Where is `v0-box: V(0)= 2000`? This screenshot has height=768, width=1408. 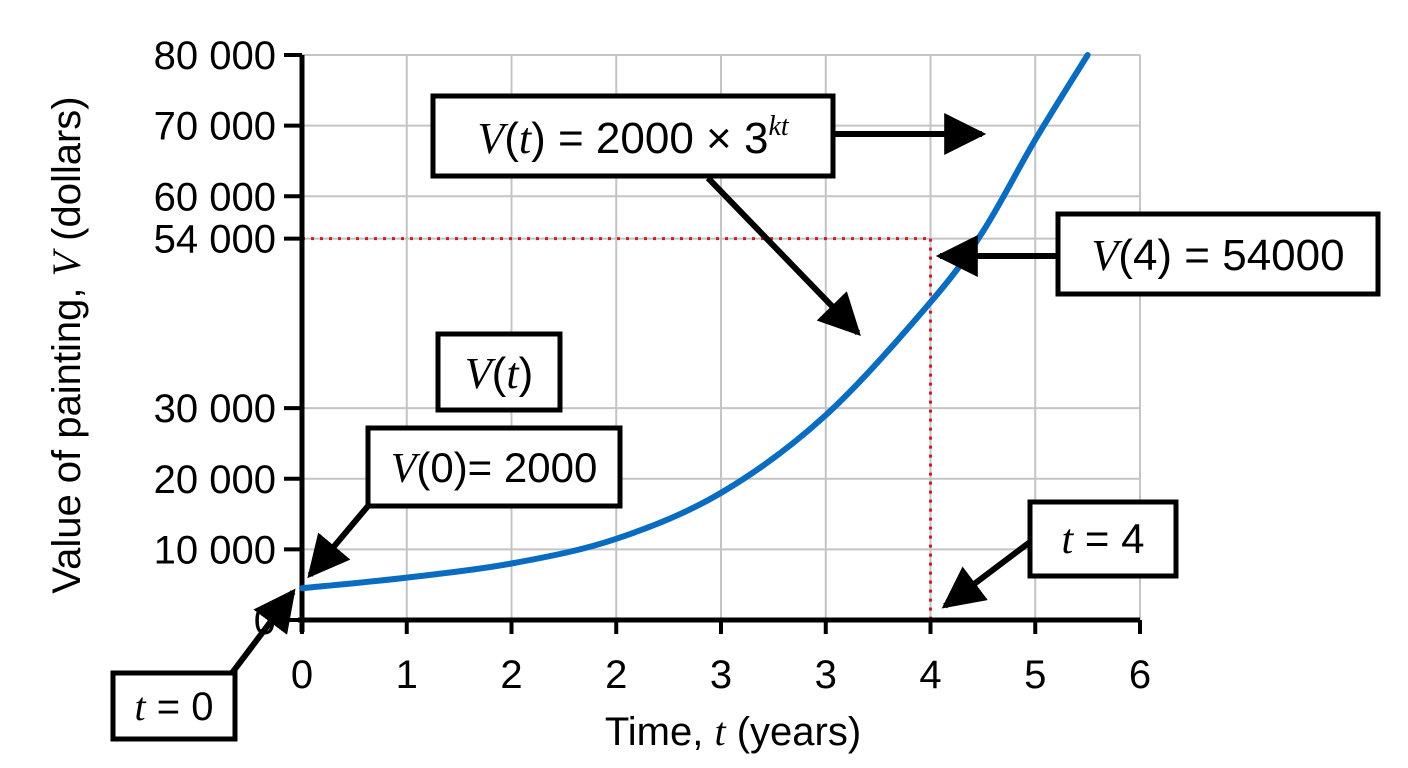
v0-box: V(0)= 2000 is located at coordinates (494, 467).